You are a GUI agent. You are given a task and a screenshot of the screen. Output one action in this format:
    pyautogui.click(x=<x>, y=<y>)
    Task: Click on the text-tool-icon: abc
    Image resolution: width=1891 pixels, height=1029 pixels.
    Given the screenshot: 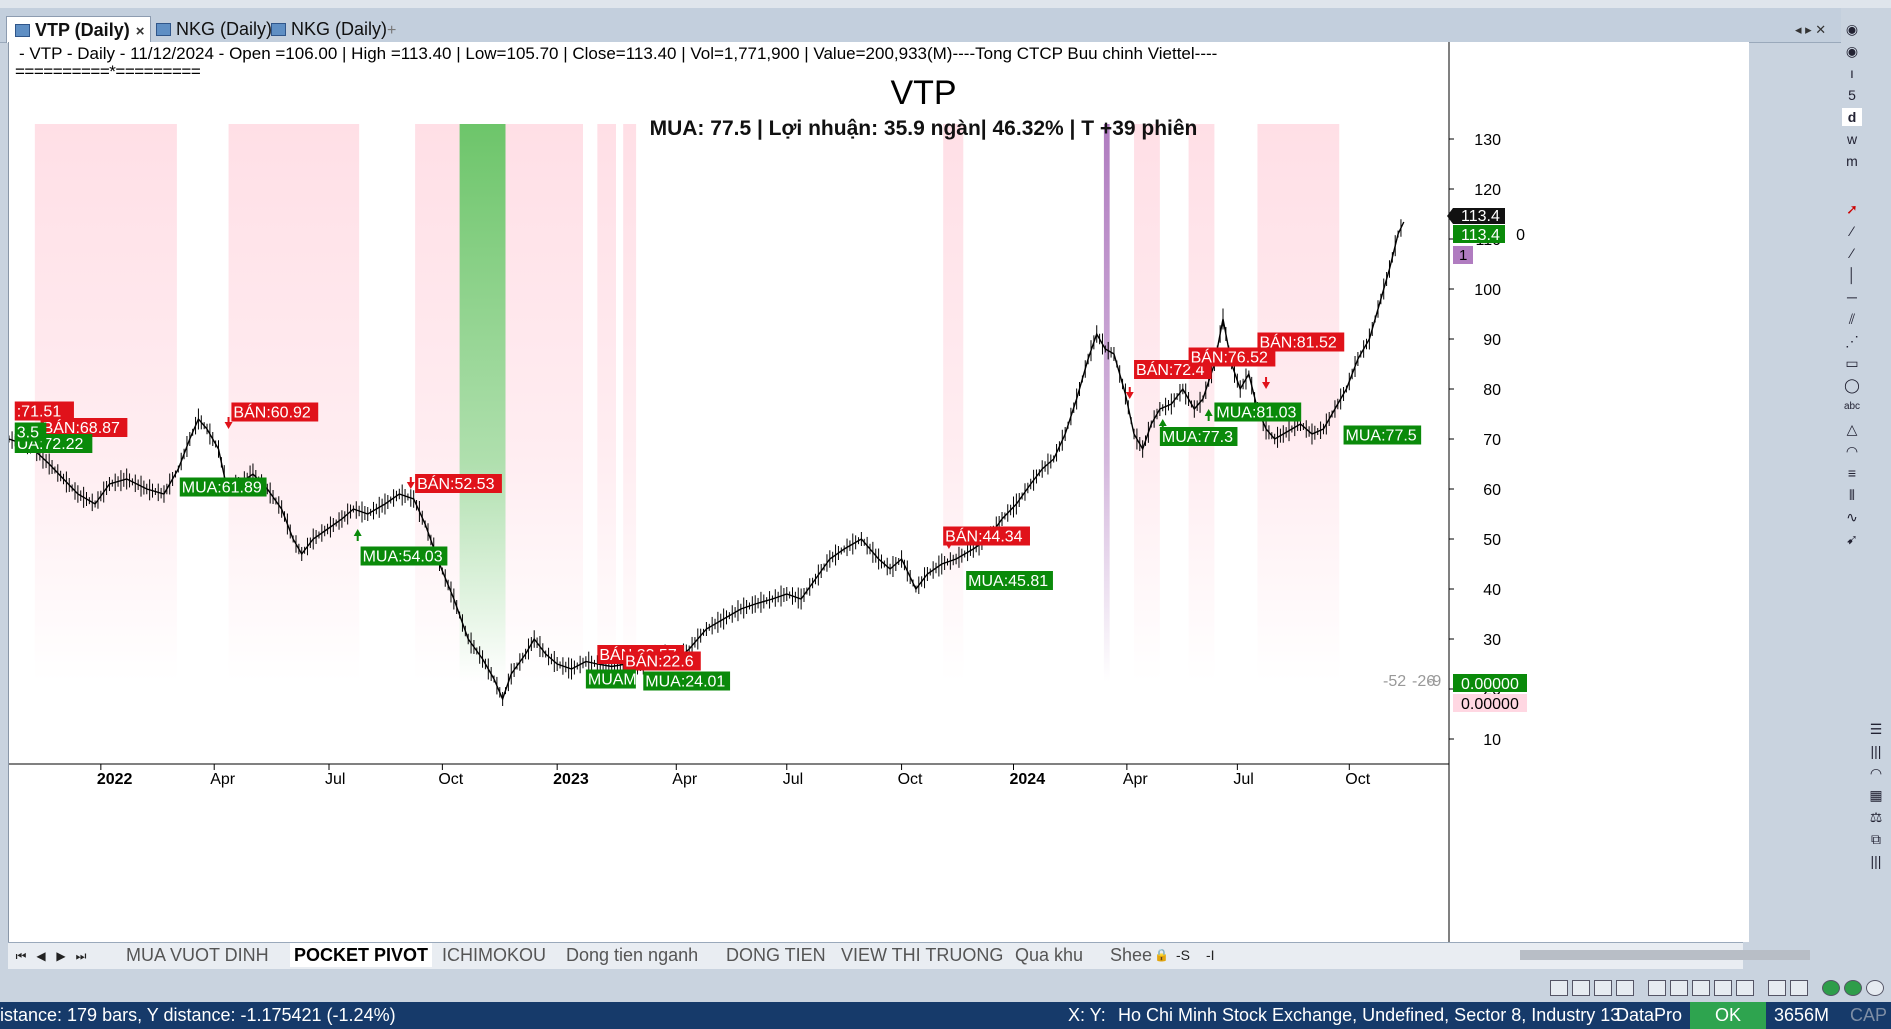 What is the action you would take?
    pyautogui.click(x=1852, y=406)
    